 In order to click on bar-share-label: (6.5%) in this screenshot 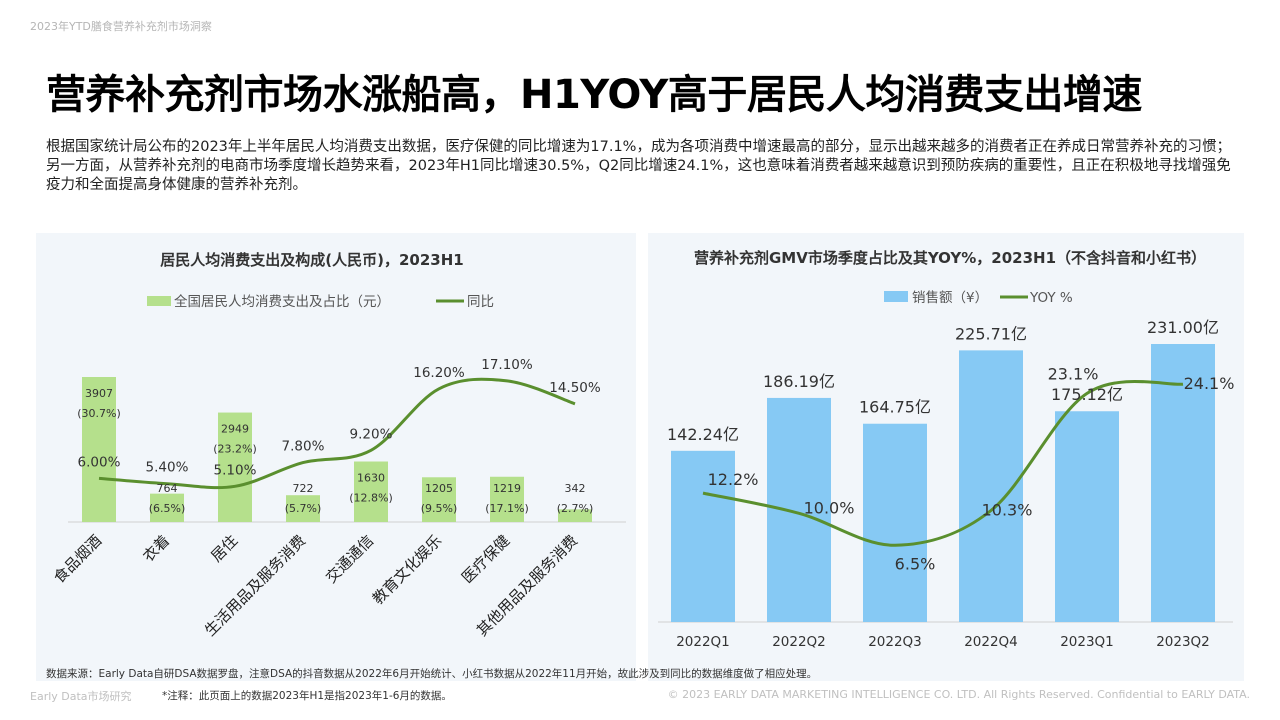, I will do `click(167, 508)`.